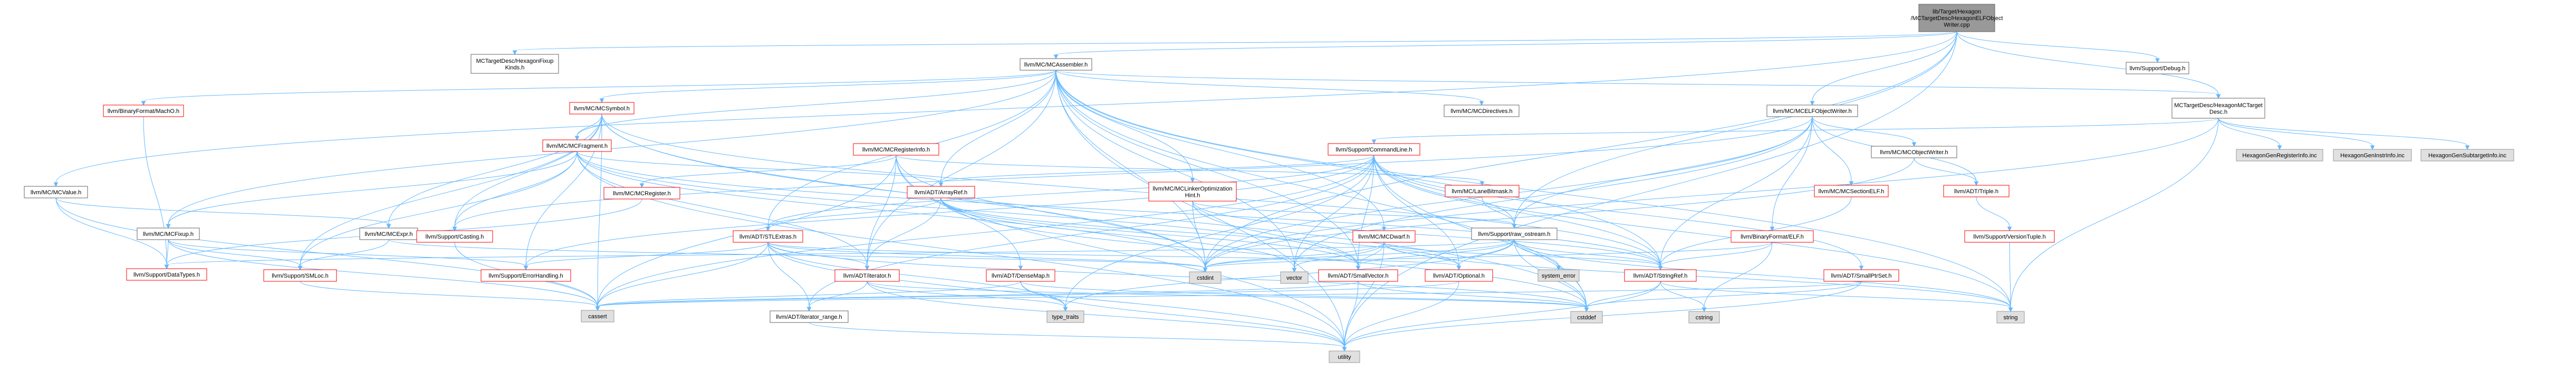 This screenshot has height=370, width=2576. I want to click on node-debug: llvm/Support/Debug.h, so click(2158, 68).